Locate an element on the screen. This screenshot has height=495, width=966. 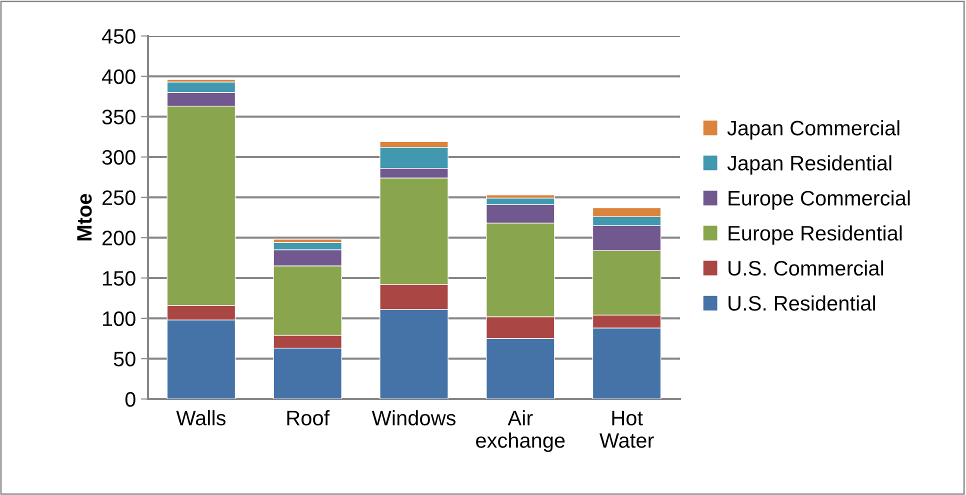
y-tick-label: 50 is located at coordinates (125, 359).